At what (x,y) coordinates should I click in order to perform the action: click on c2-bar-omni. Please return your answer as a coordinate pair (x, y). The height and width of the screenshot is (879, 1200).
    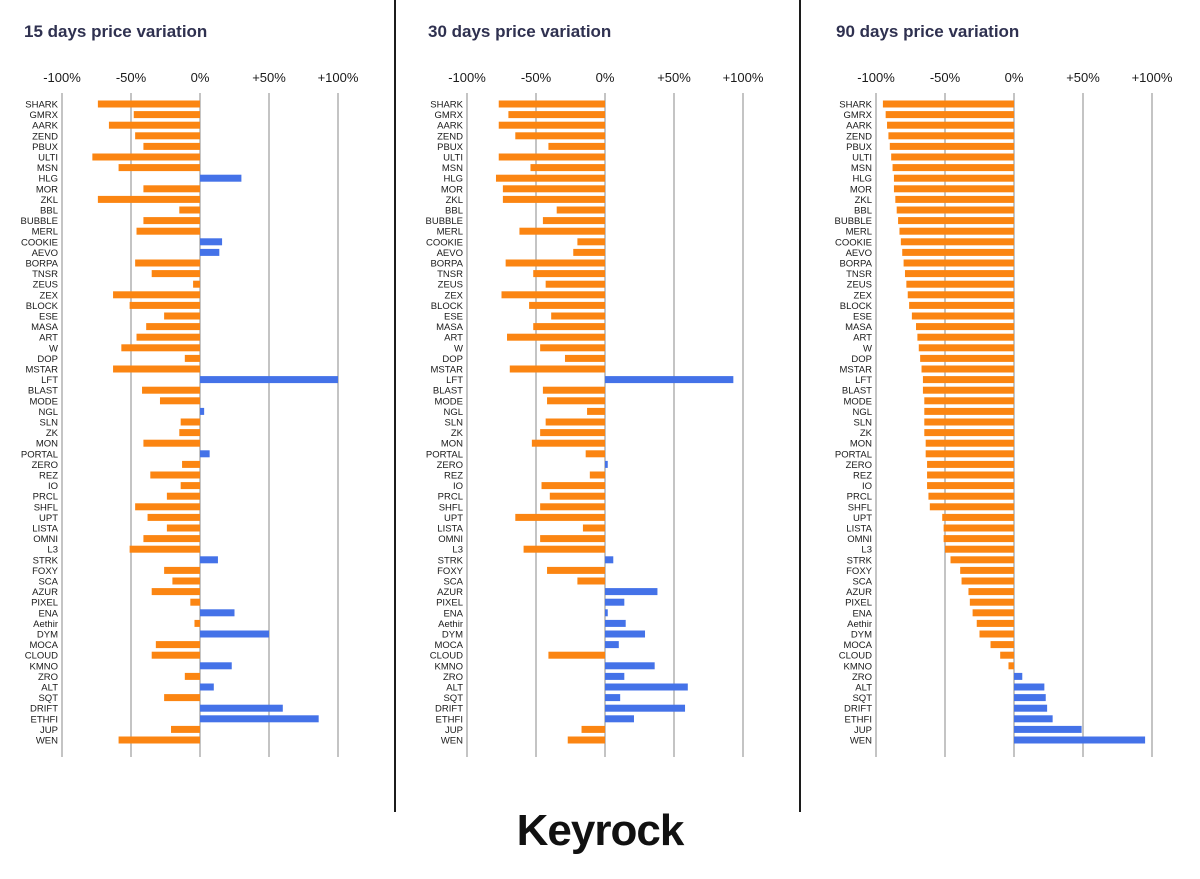
    Looking at the image, I should click on (572, 539).